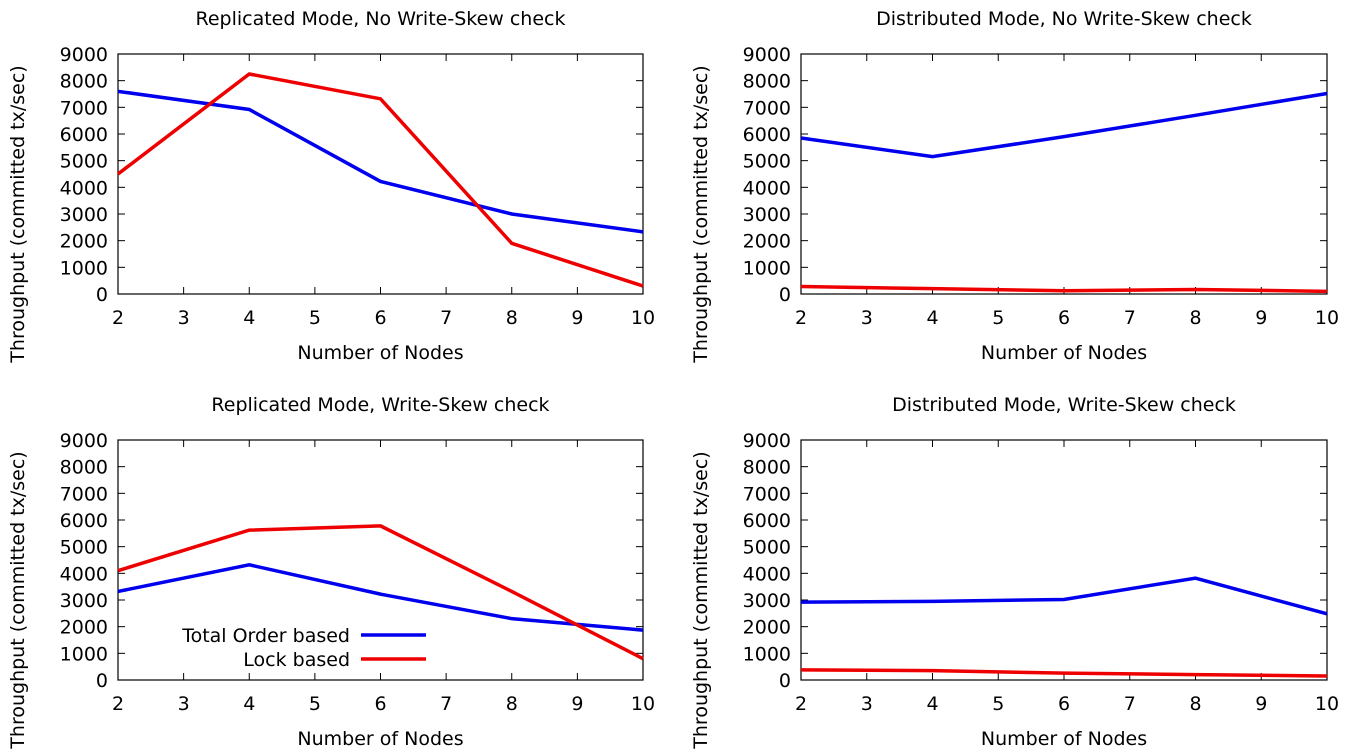  I want to click on legend-label: Total Order based, so click(265, 636).